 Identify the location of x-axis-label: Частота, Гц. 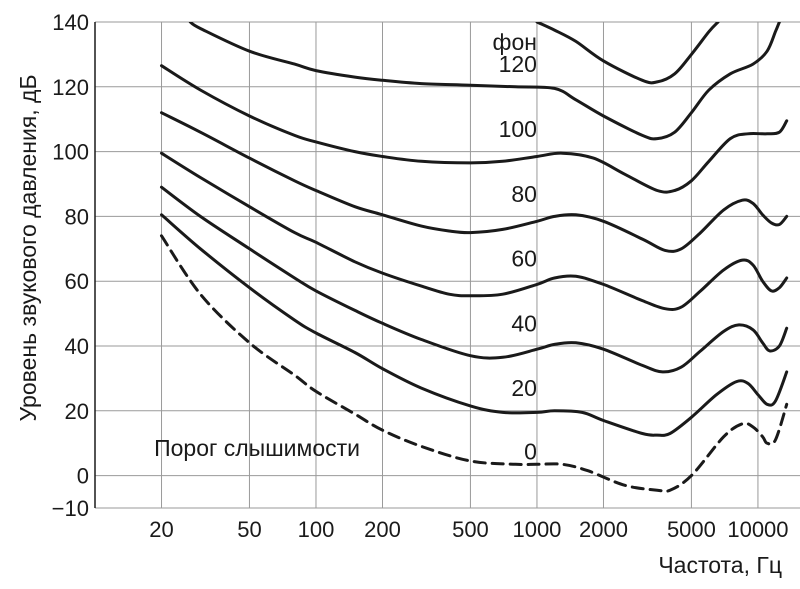
(720, 565).